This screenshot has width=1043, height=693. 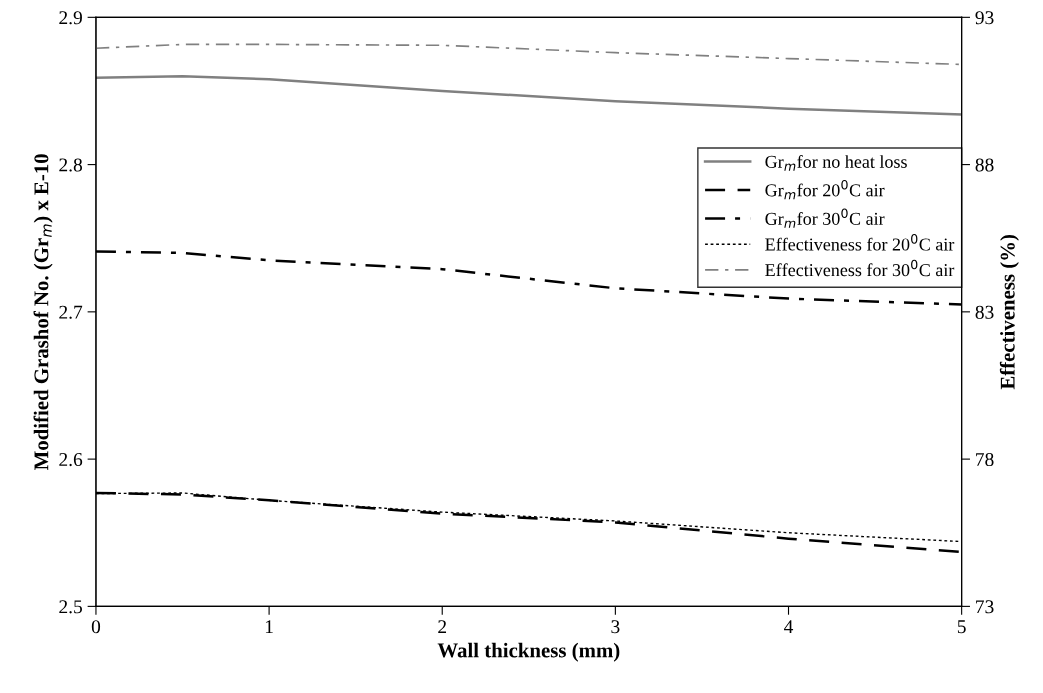 What do you see at coordinates (528, 652) in the screenshot?
I see `x-axis-title: Wall thickness (mm)` at bounding box center [528, 652].